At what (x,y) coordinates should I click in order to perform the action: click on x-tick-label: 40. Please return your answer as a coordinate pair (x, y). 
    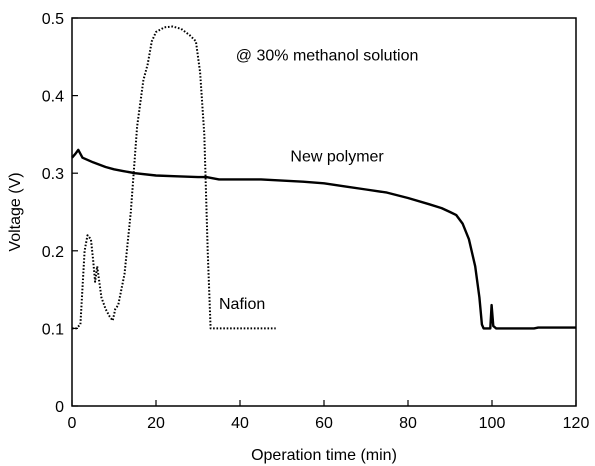
    Looking at the image, I should click on (240, 423).